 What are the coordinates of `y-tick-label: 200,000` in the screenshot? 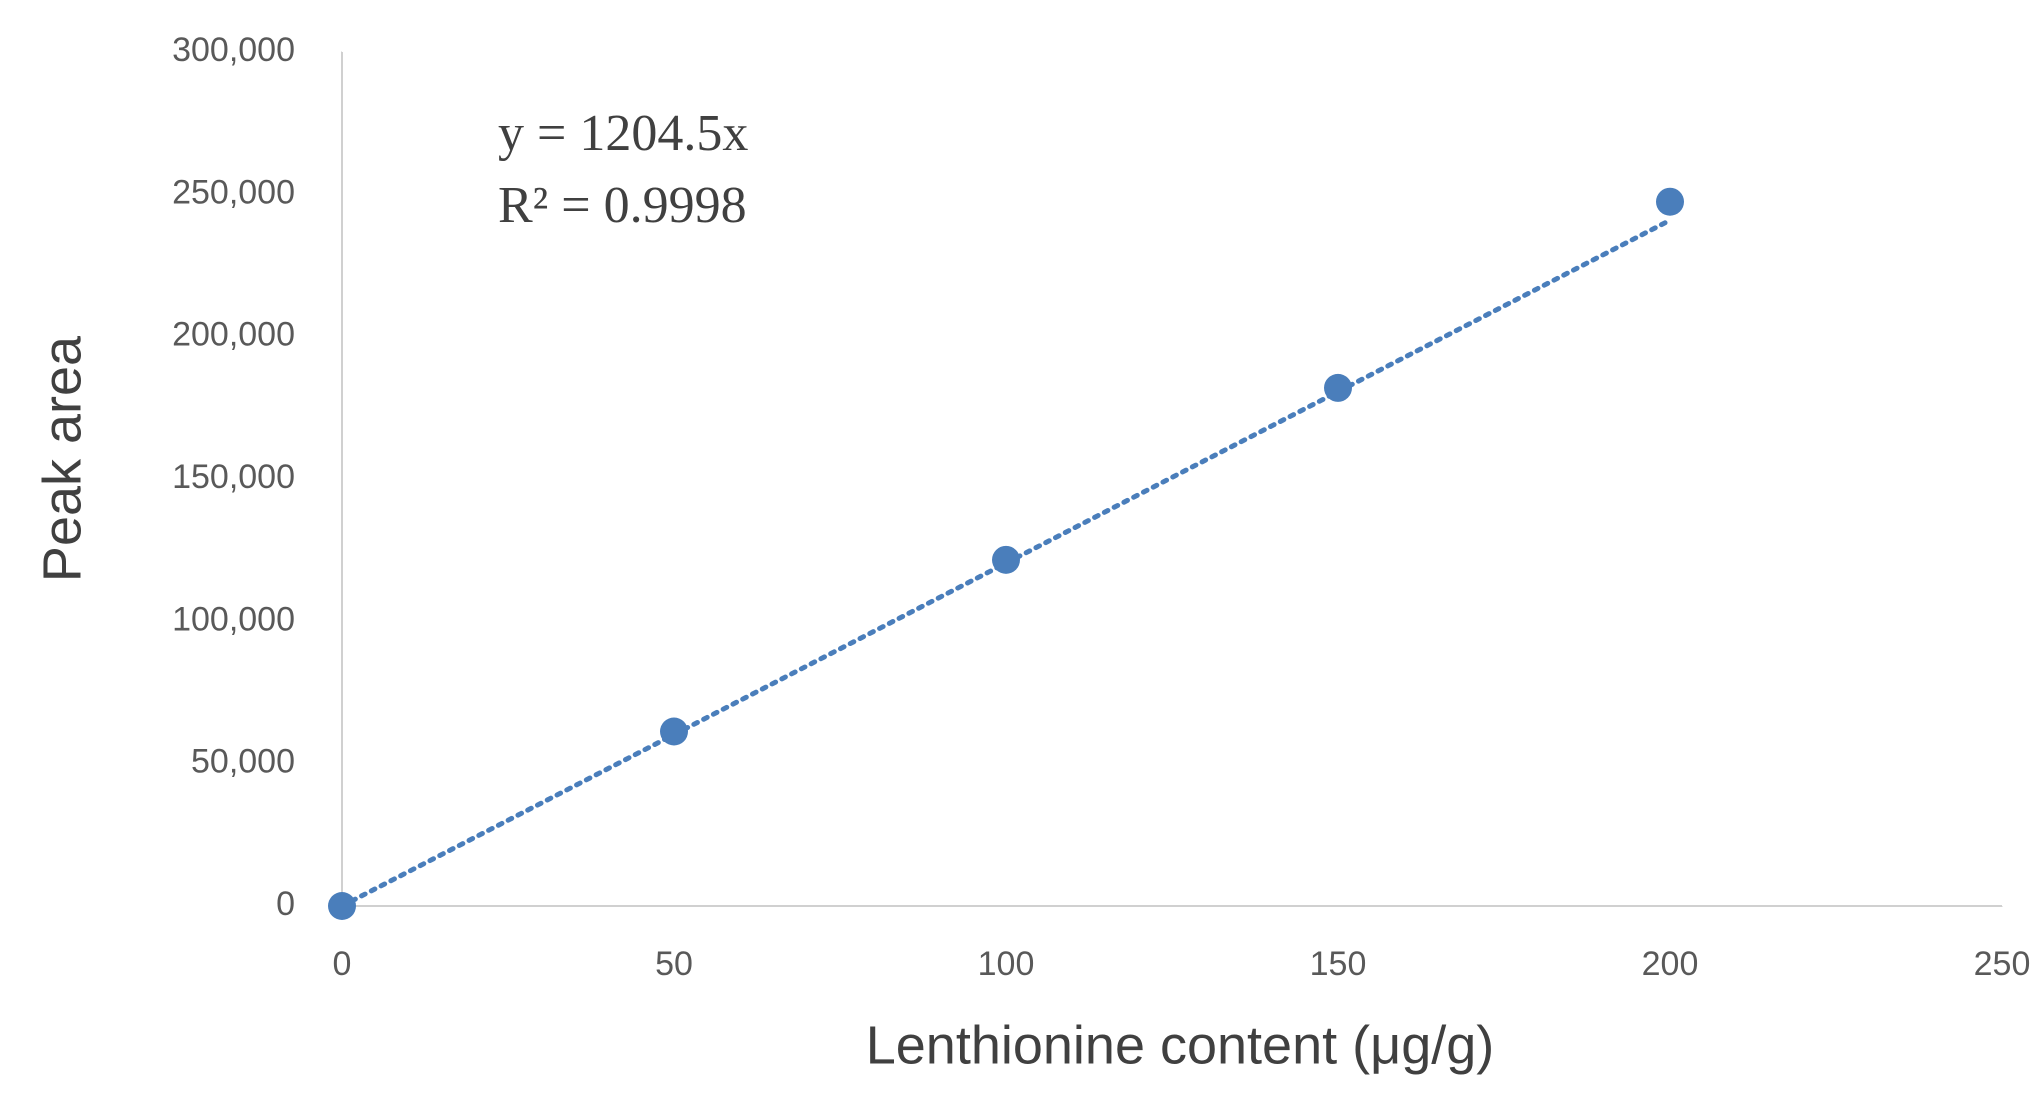 It's located at (233, 335).